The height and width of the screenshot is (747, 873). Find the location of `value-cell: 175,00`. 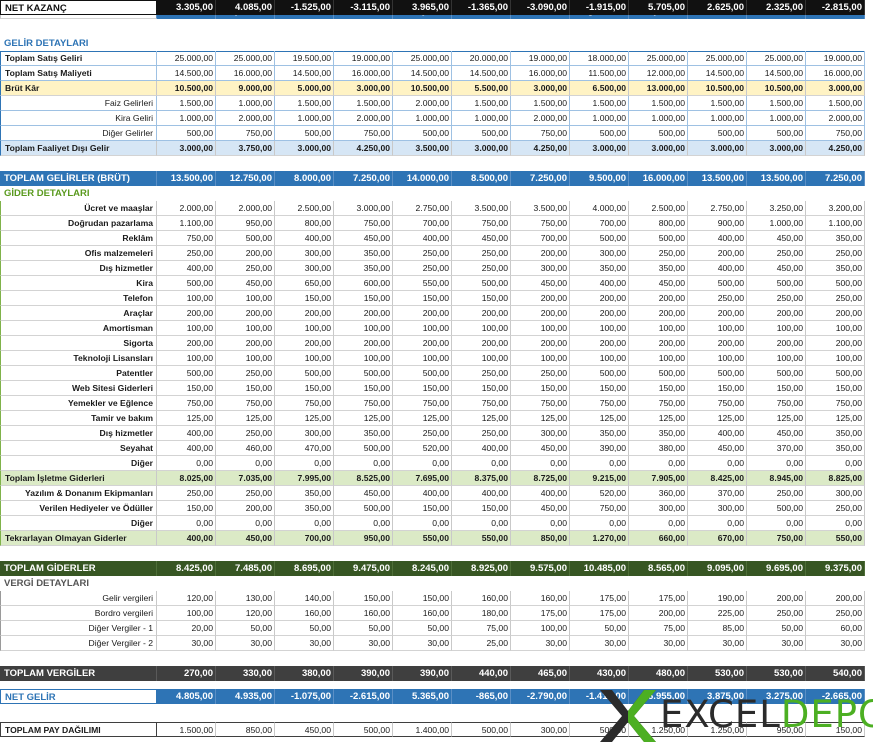

value-cell: 175,00 is located at coordinates (658, 598).